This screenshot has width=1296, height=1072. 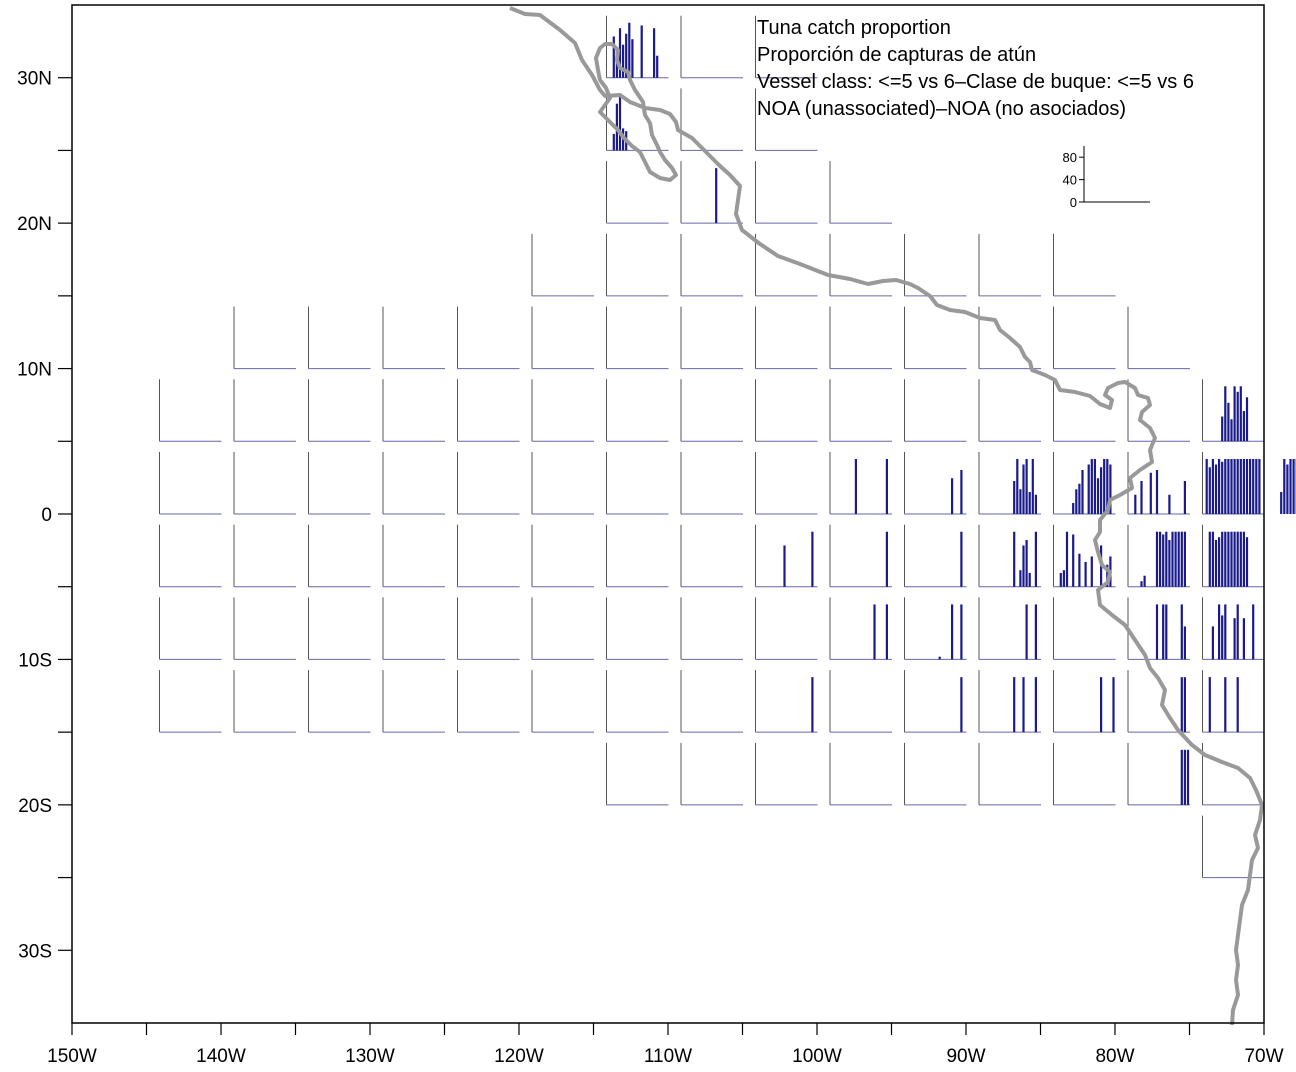 I want to click on x-tick-label: 120W, so click(x=519, y=1056).